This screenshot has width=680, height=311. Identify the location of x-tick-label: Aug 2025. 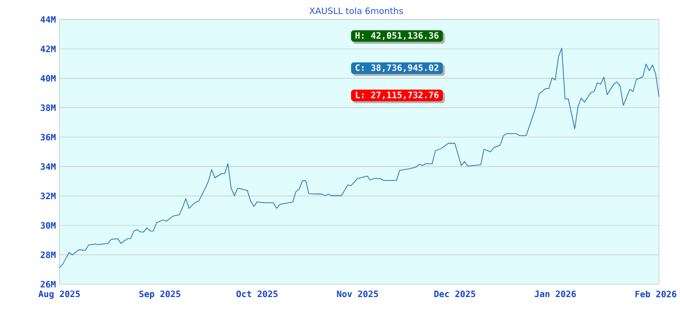
(59, 294).